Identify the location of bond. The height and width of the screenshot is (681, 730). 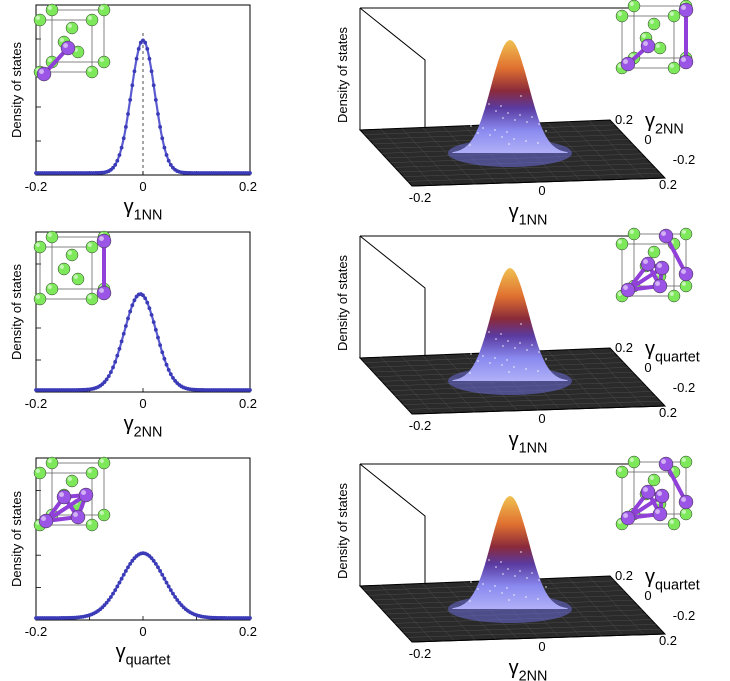
(66, 508).